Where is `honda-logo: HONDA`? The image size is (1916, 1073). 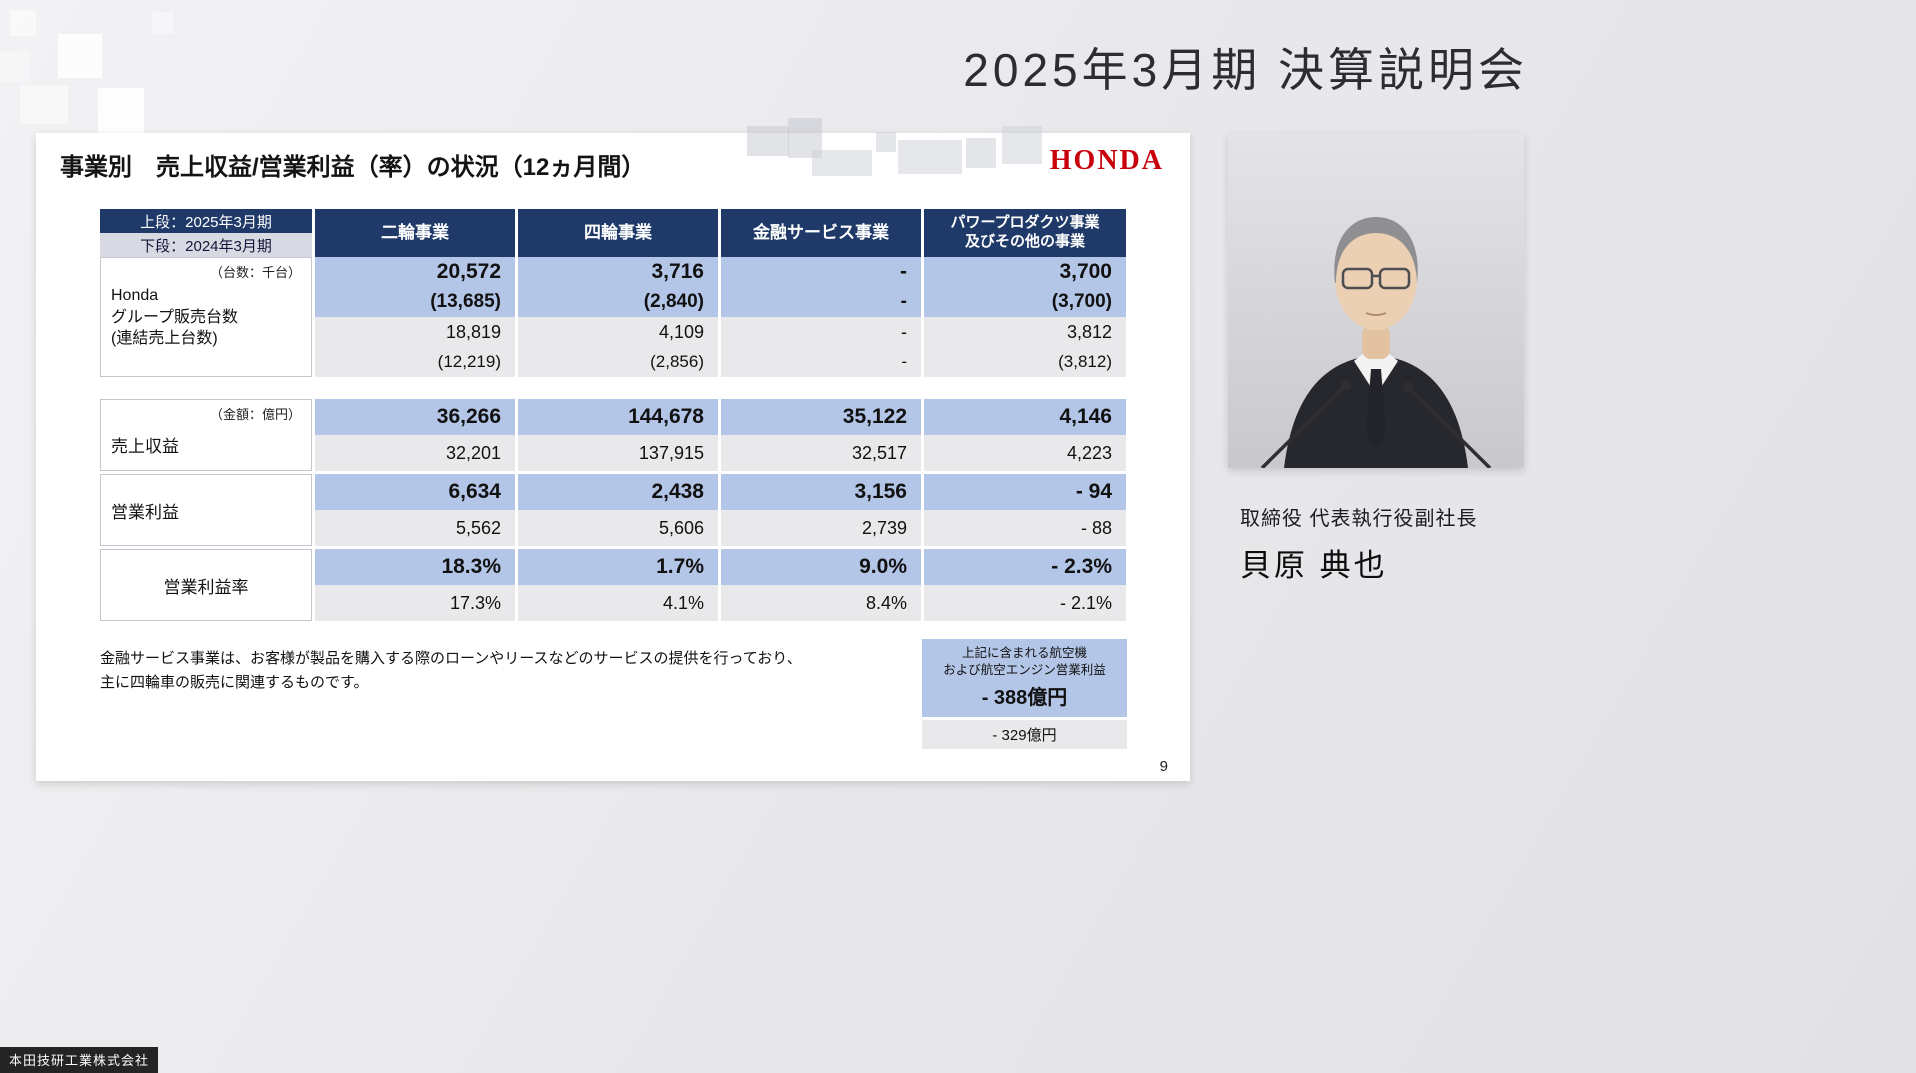
honda-logo: HONDA is located at coordinates (1106, 160).